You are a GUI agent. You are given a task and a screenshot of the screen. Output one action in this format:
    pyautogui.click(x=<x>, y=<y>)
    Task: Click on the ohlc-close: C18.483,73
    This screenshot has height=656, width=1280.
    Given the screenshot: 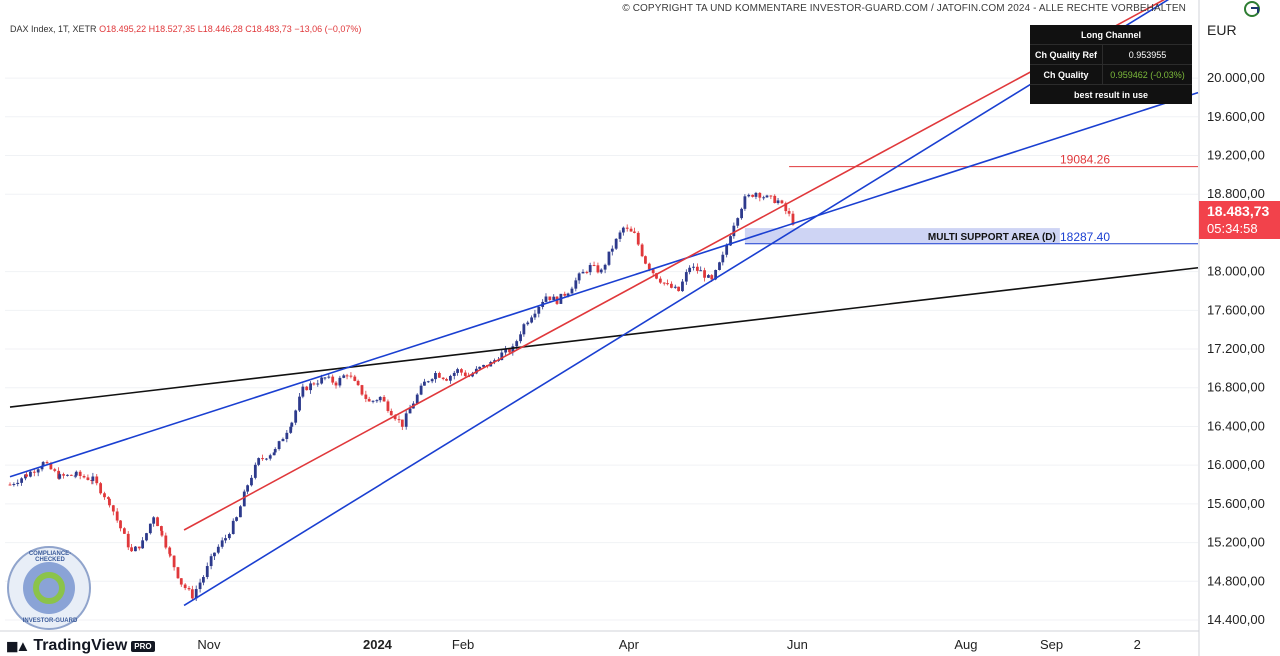 What is the action you would take?
    pyautogui.click(x=268, y=29)
    